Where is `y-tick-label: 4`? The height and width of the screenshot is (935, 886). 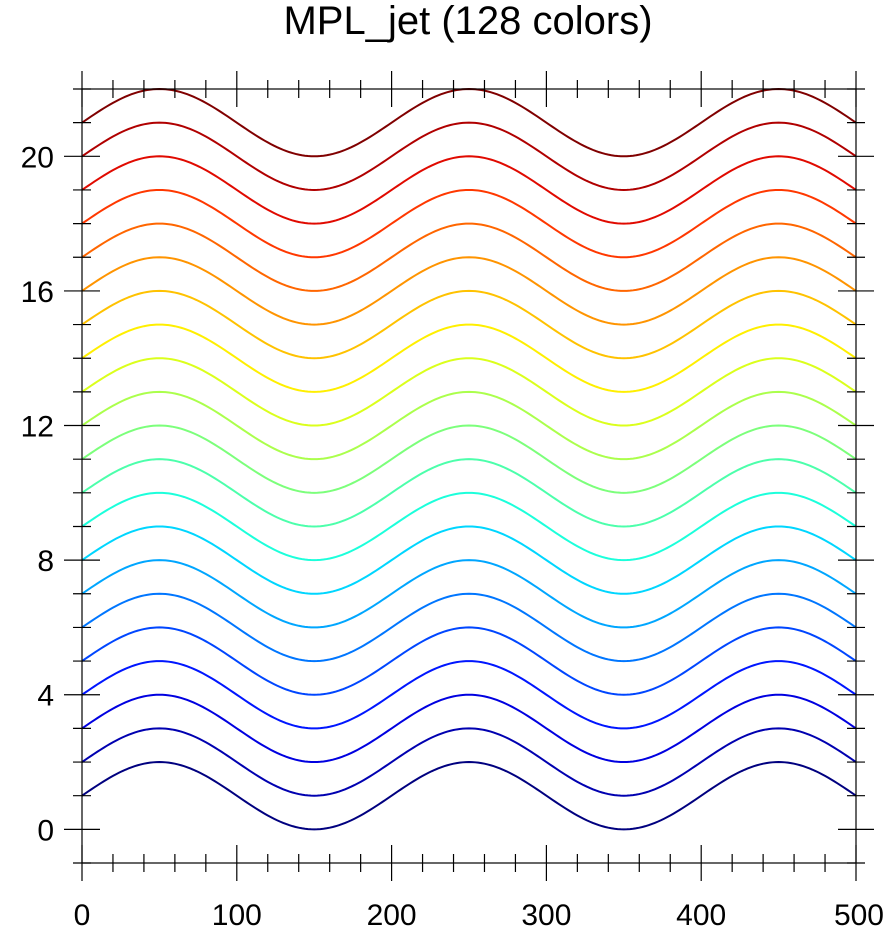 y-tick-label: 4 is located at coordinates (45, 696).